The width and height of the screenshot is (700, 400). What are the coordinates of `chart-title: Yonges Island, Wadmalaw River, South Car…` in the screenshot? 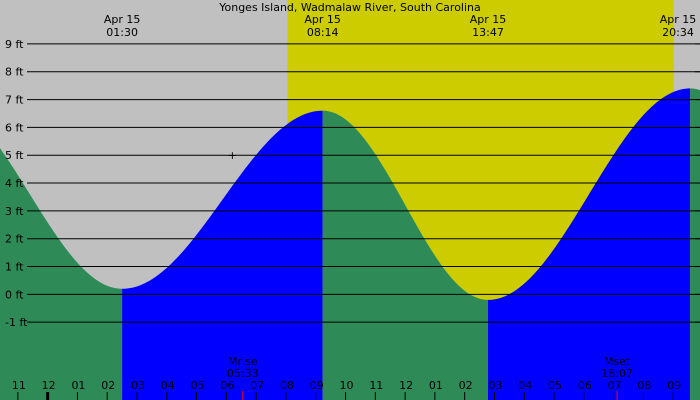 It's located at (349, 7).